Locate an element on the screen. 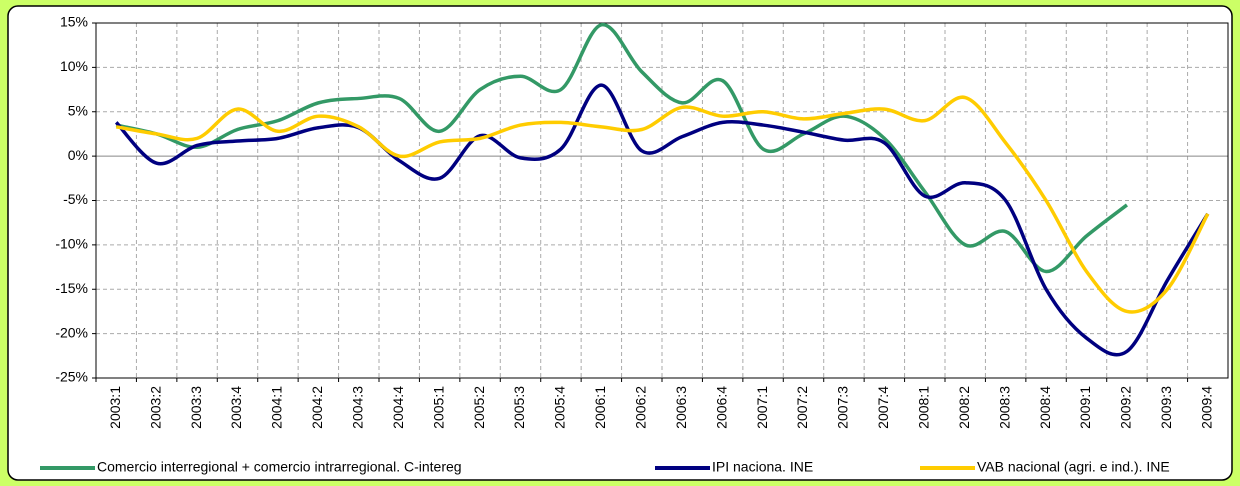 The height and width of the screenshot is (486, 1240). y-tick-label: 0% is located at coordinates (78, 155).